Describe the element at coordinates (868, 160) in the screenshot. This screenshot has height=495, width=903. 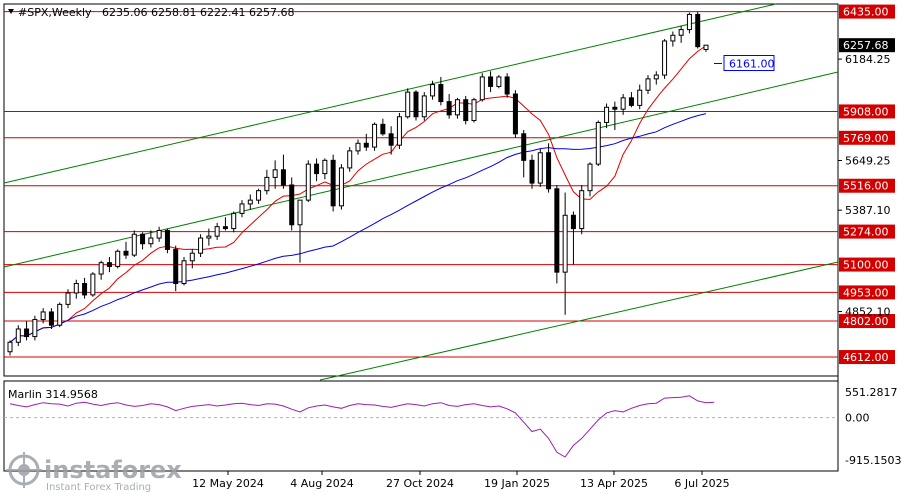
I see `price-tick-label: 5649.25` at that location.